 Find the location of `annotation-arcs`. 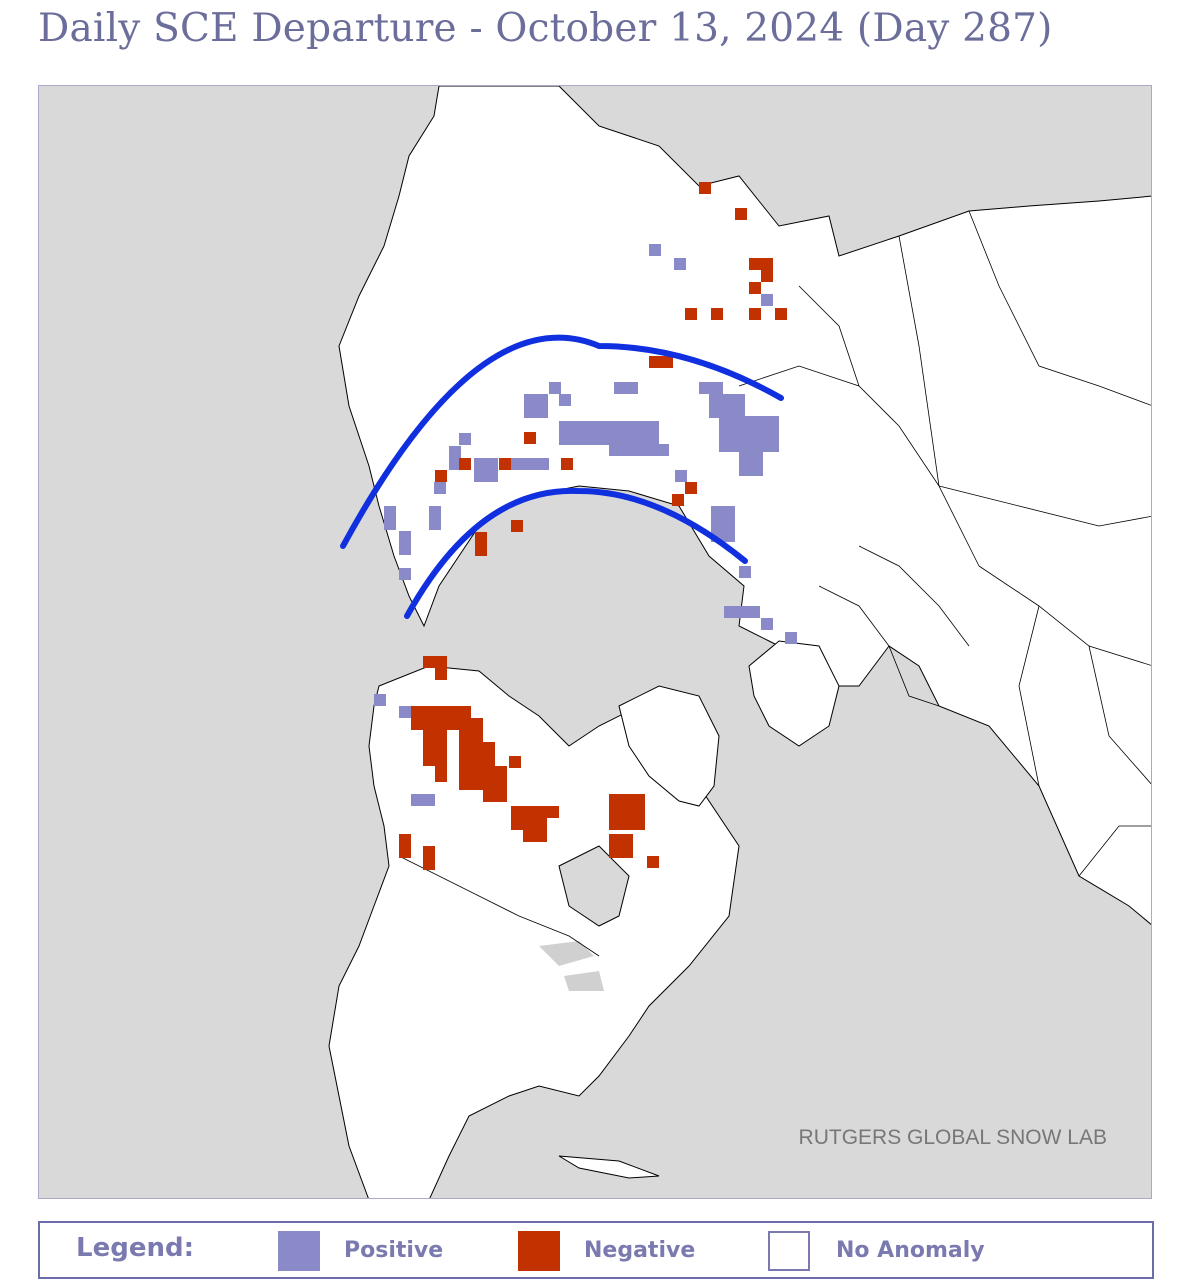

annotation-arcs is located at coordinates (562, 476).